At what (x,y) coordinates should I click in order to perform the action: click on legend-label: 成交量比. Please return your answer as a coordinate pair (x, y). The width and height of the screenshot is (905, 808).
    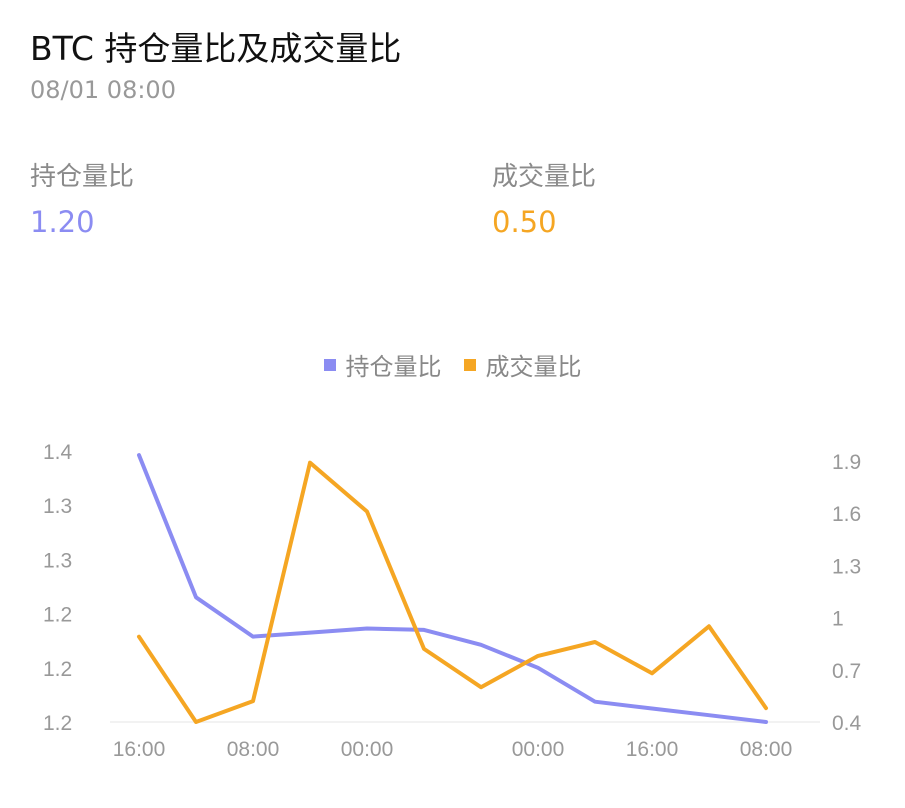
    Looking at the image, I should click on (533, 367).